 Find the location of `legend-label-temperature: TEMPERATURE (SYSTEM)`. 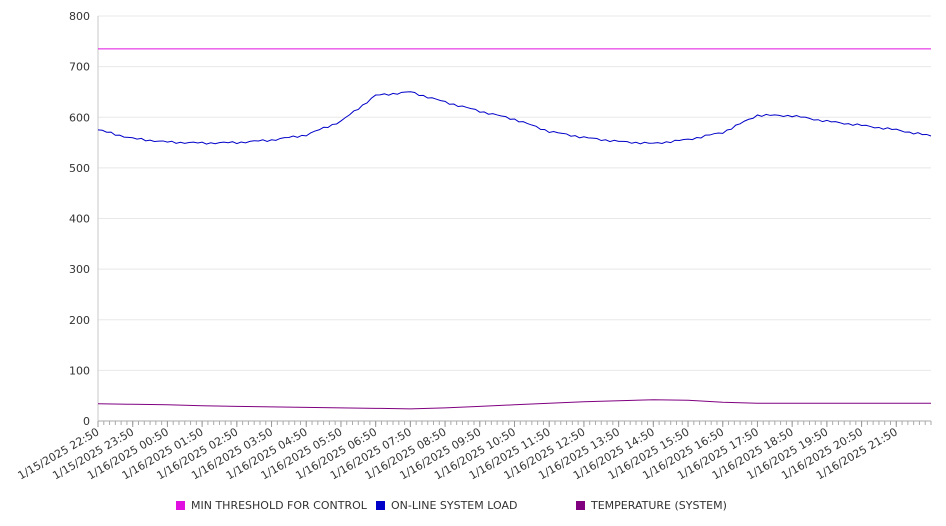

legend-label-temperature: TEMPERATURE (SYSTEM) is located at coordinates (659, 505).